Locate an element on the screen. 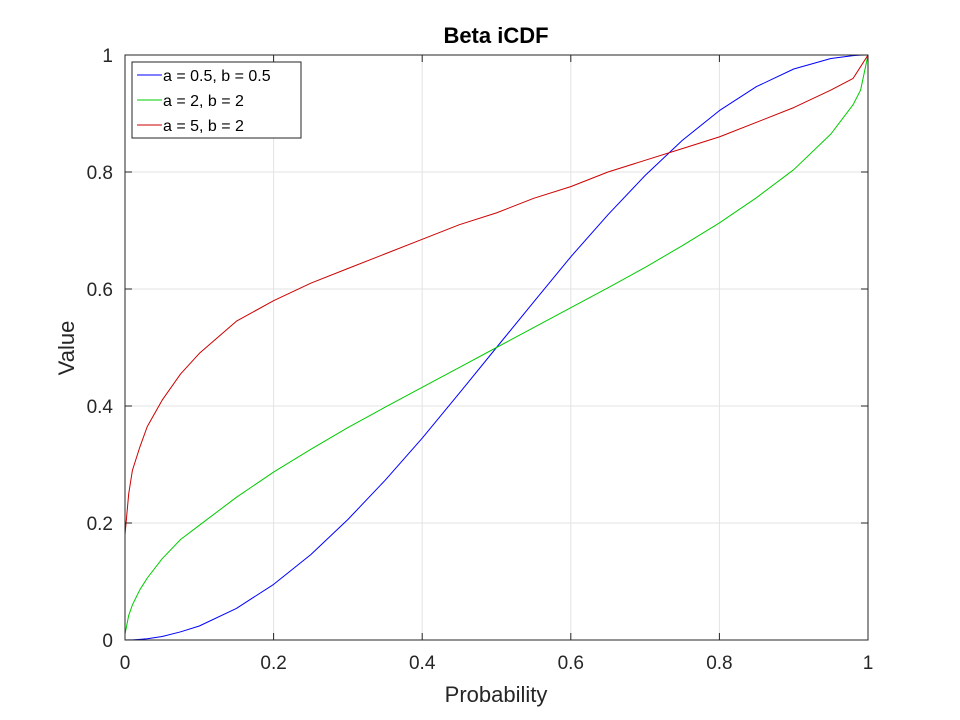 Image resolution: width=960 pixels, height=720 pixels. x-tick-label: 1 is located at coordinates (868, 663).